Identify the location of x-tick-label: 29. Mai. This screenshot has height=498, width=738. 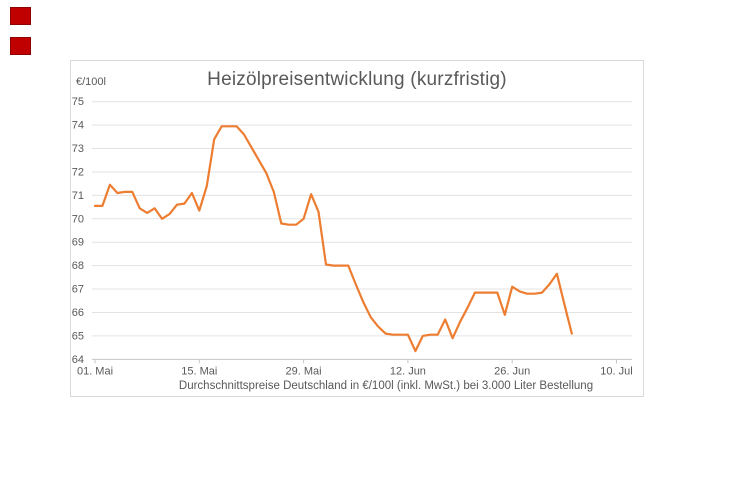
(304, 371).